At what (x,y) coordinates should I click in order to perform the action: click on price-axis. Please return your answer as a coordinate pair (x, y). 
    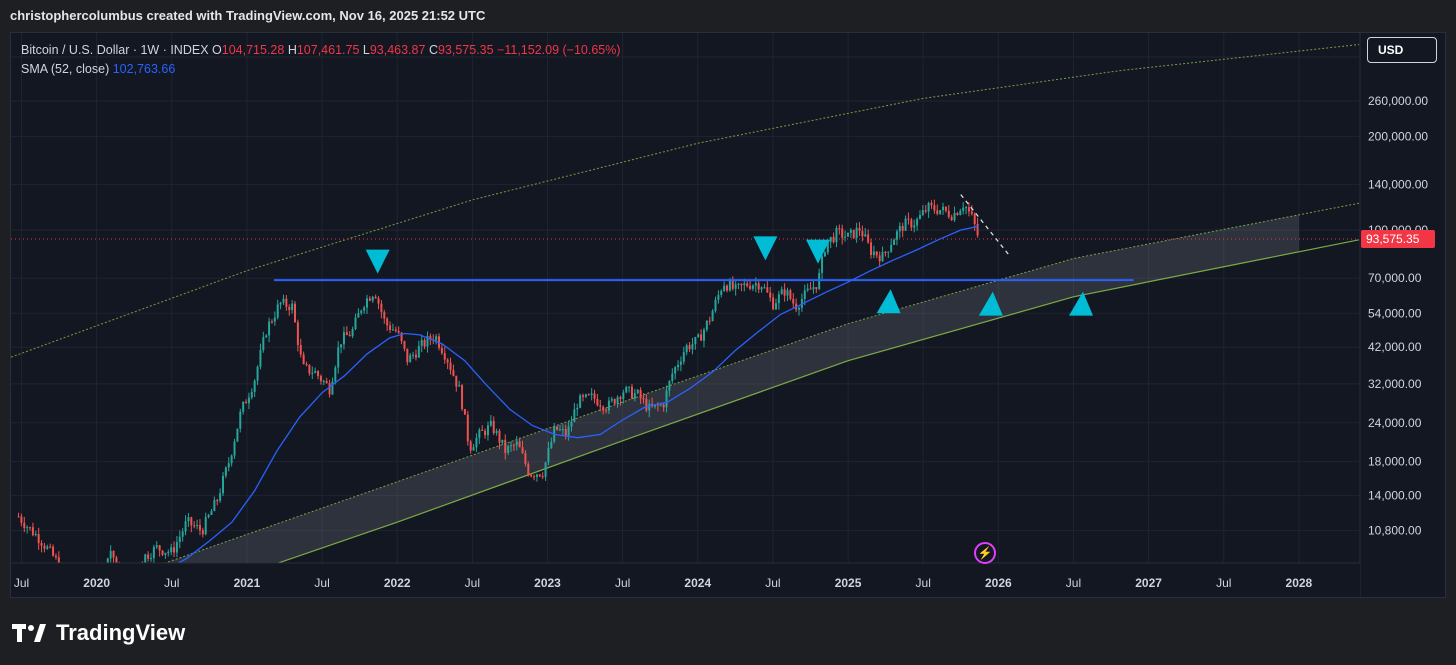
    Looking at the image, I should click on (1402, 315).